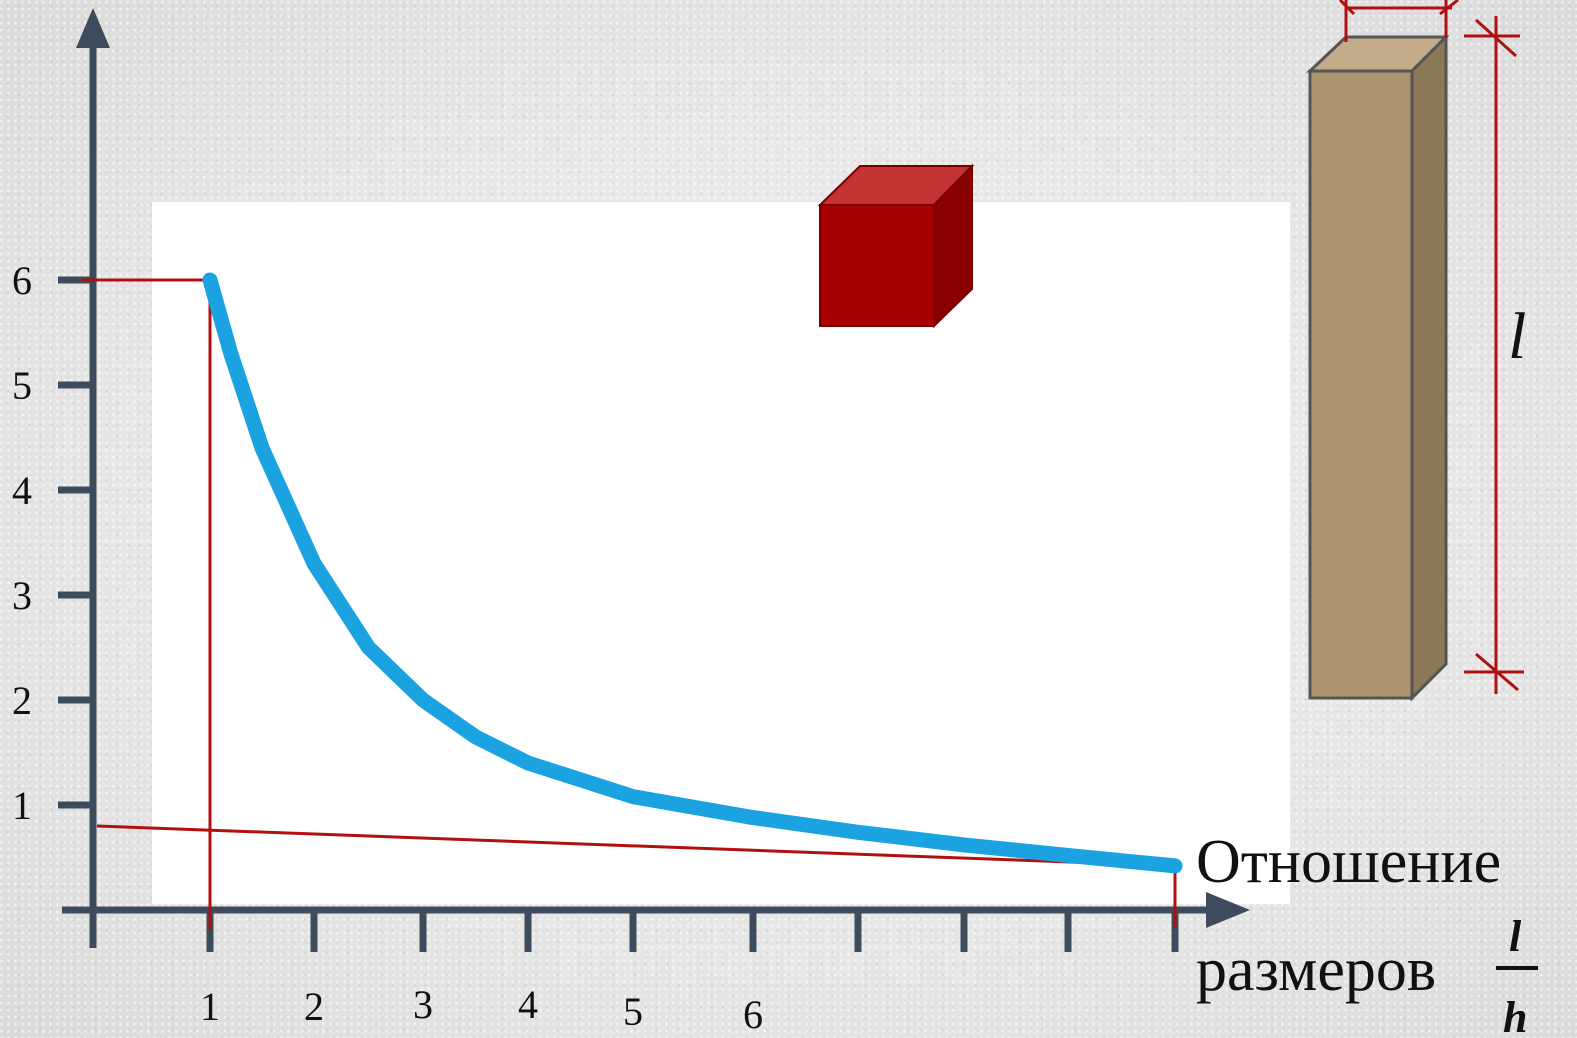  Describe the element at coordinates (1316, 970) in the screenshot. I see `x-axis-title-line2: размеров` at that location.